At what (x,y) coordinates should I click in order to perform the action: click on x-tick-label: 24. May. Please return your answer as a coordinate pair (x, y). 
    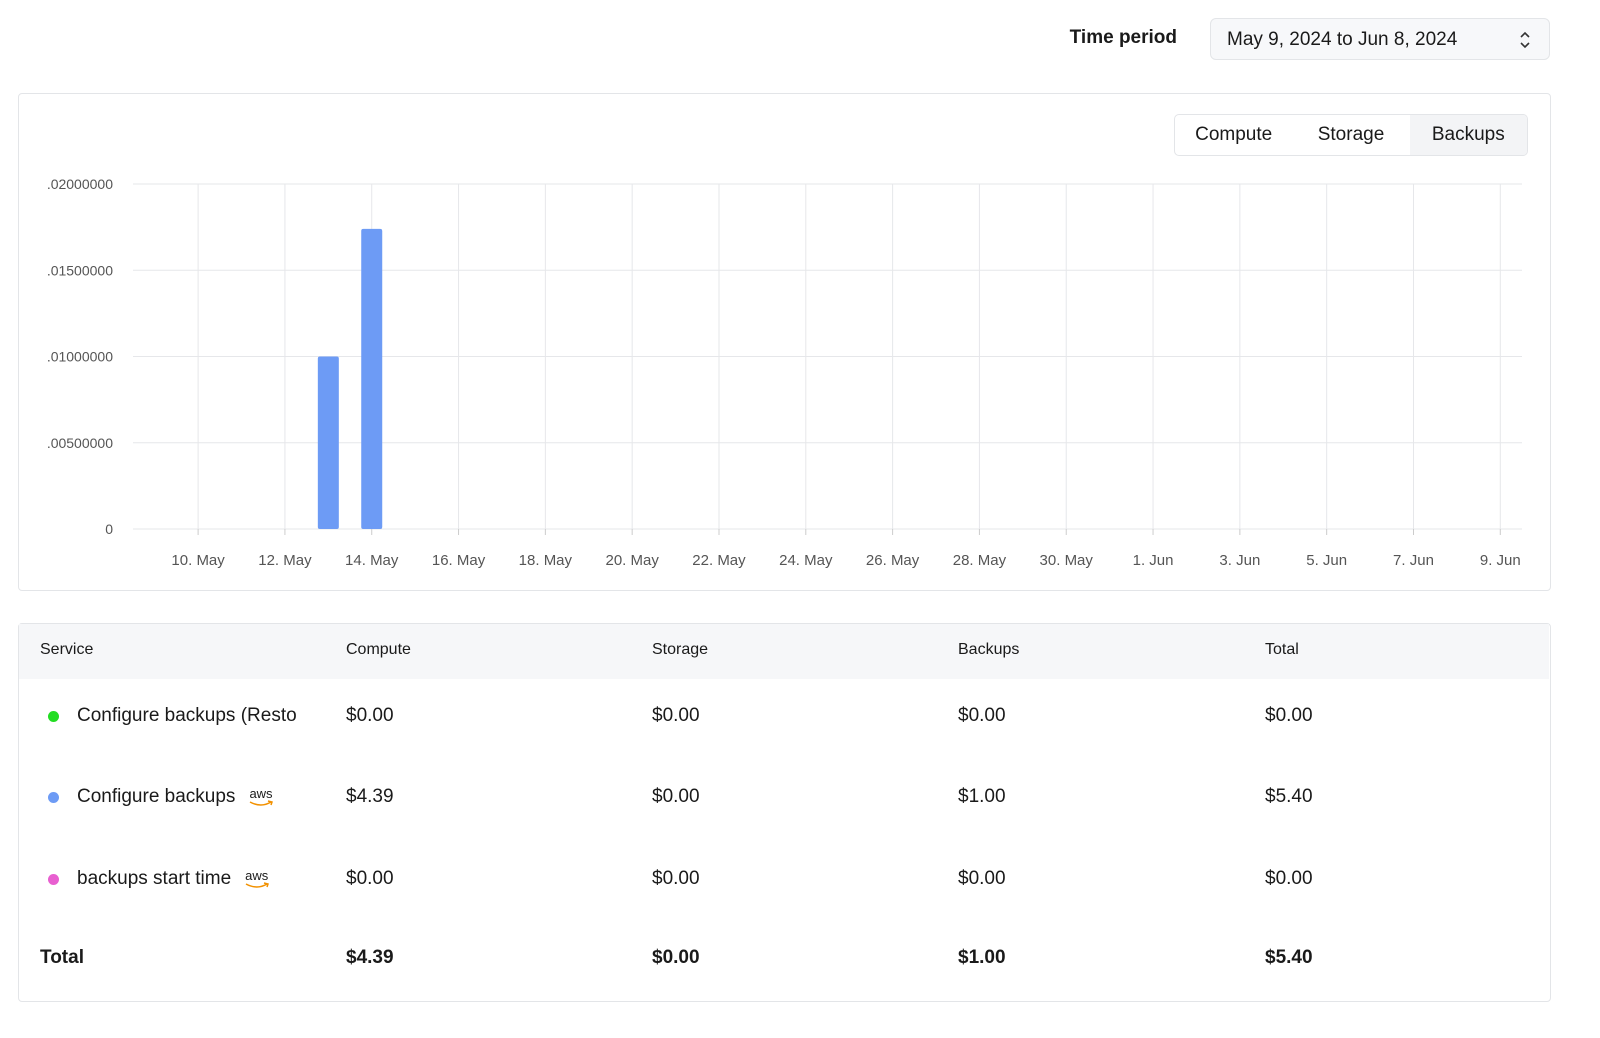
    Looking at the image, I should click on (806, 560).